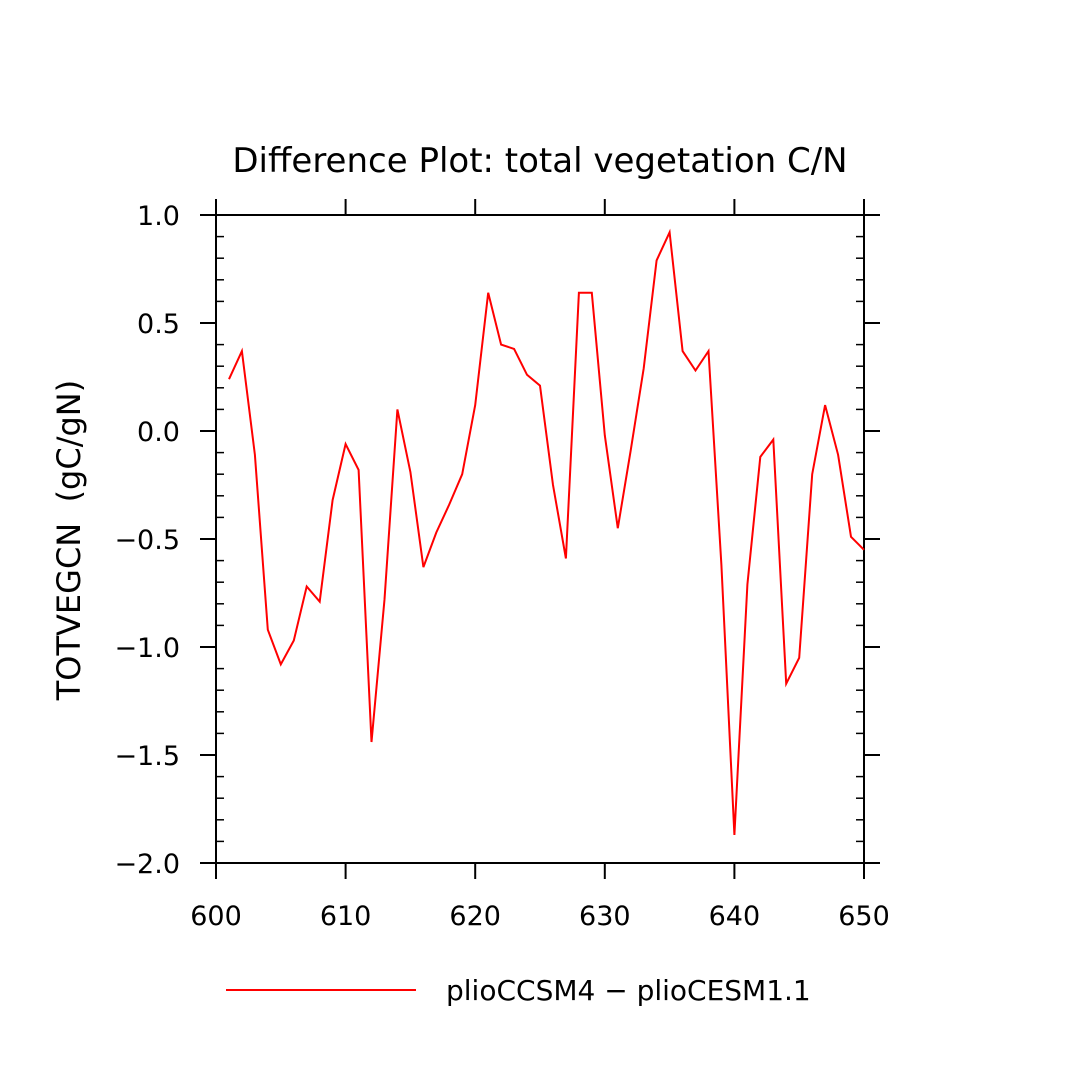 The width and height of the screenshot is (1080, 1080). What do you see at coordinates (540, 916) in the screenshot?
I see `x-axis-tick-labels: 600 610 620 630 640 650` at bounding box center [540, 916].